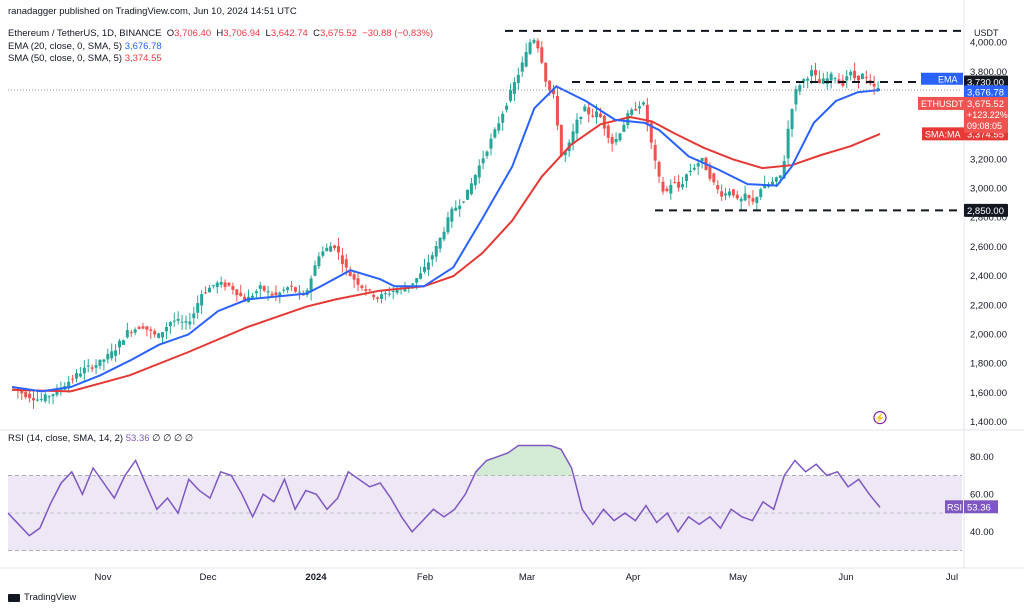  Describe the element at coordinates (985, 104) in the screenshot. I see `last-price-value: 3,675.52` at that location.